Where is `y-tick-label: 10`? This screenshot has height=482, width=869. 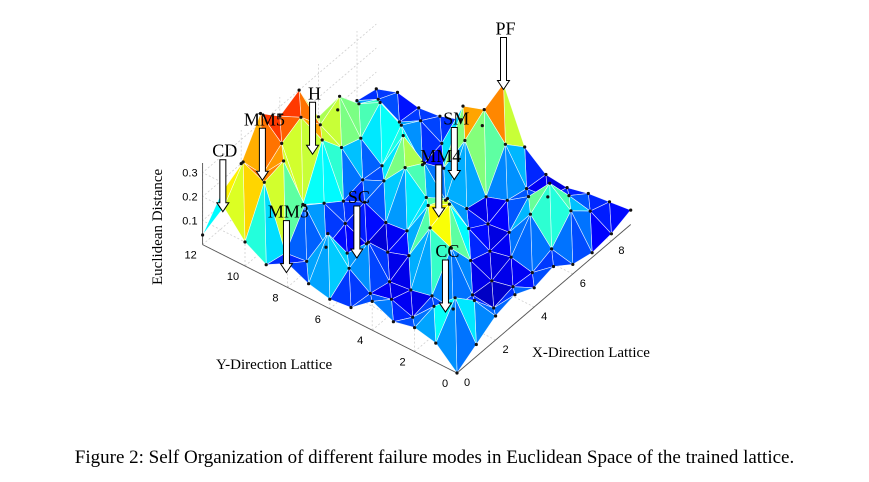 y-tick-label: 10 is located at coordinates (233, 277).